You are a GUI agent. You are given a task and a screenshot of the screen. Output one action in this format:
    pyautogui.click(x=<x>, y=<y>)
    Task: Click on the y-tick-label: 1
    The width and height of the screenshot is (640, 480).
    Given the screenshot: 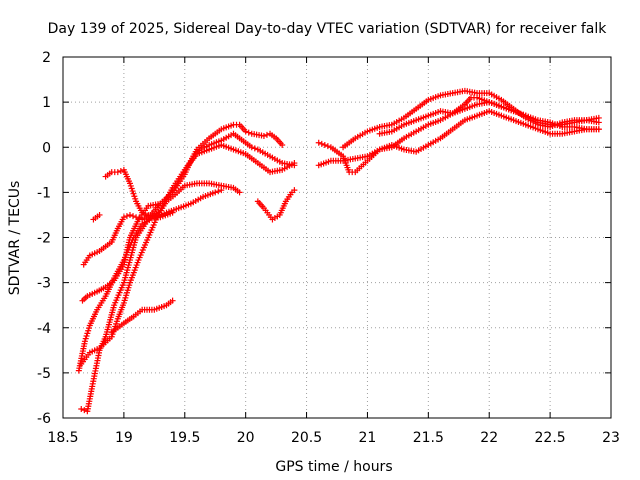 What is the action you would take?
    pyautogui.click(x=46, y=103)
    